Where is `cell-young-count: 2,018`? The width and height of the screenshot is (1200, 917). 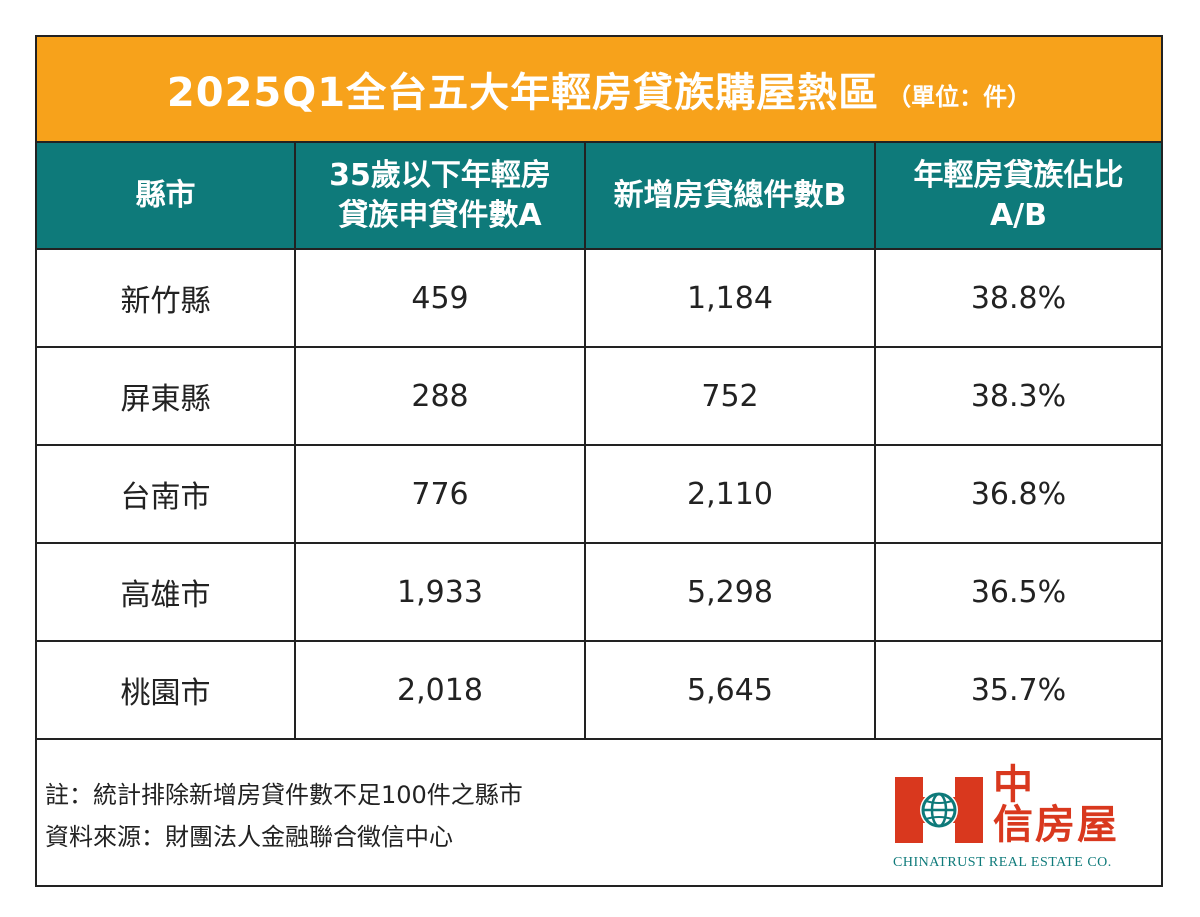 cell-young-count: 2,018 is located at coordinates (440, 690).